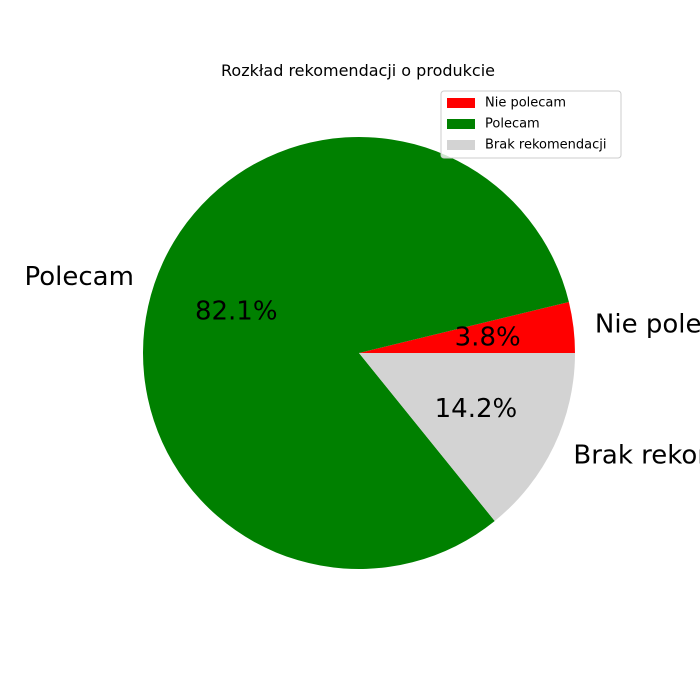 This screenshot has height=700, width=700. I want to click on legend-box, so click(531, 124).